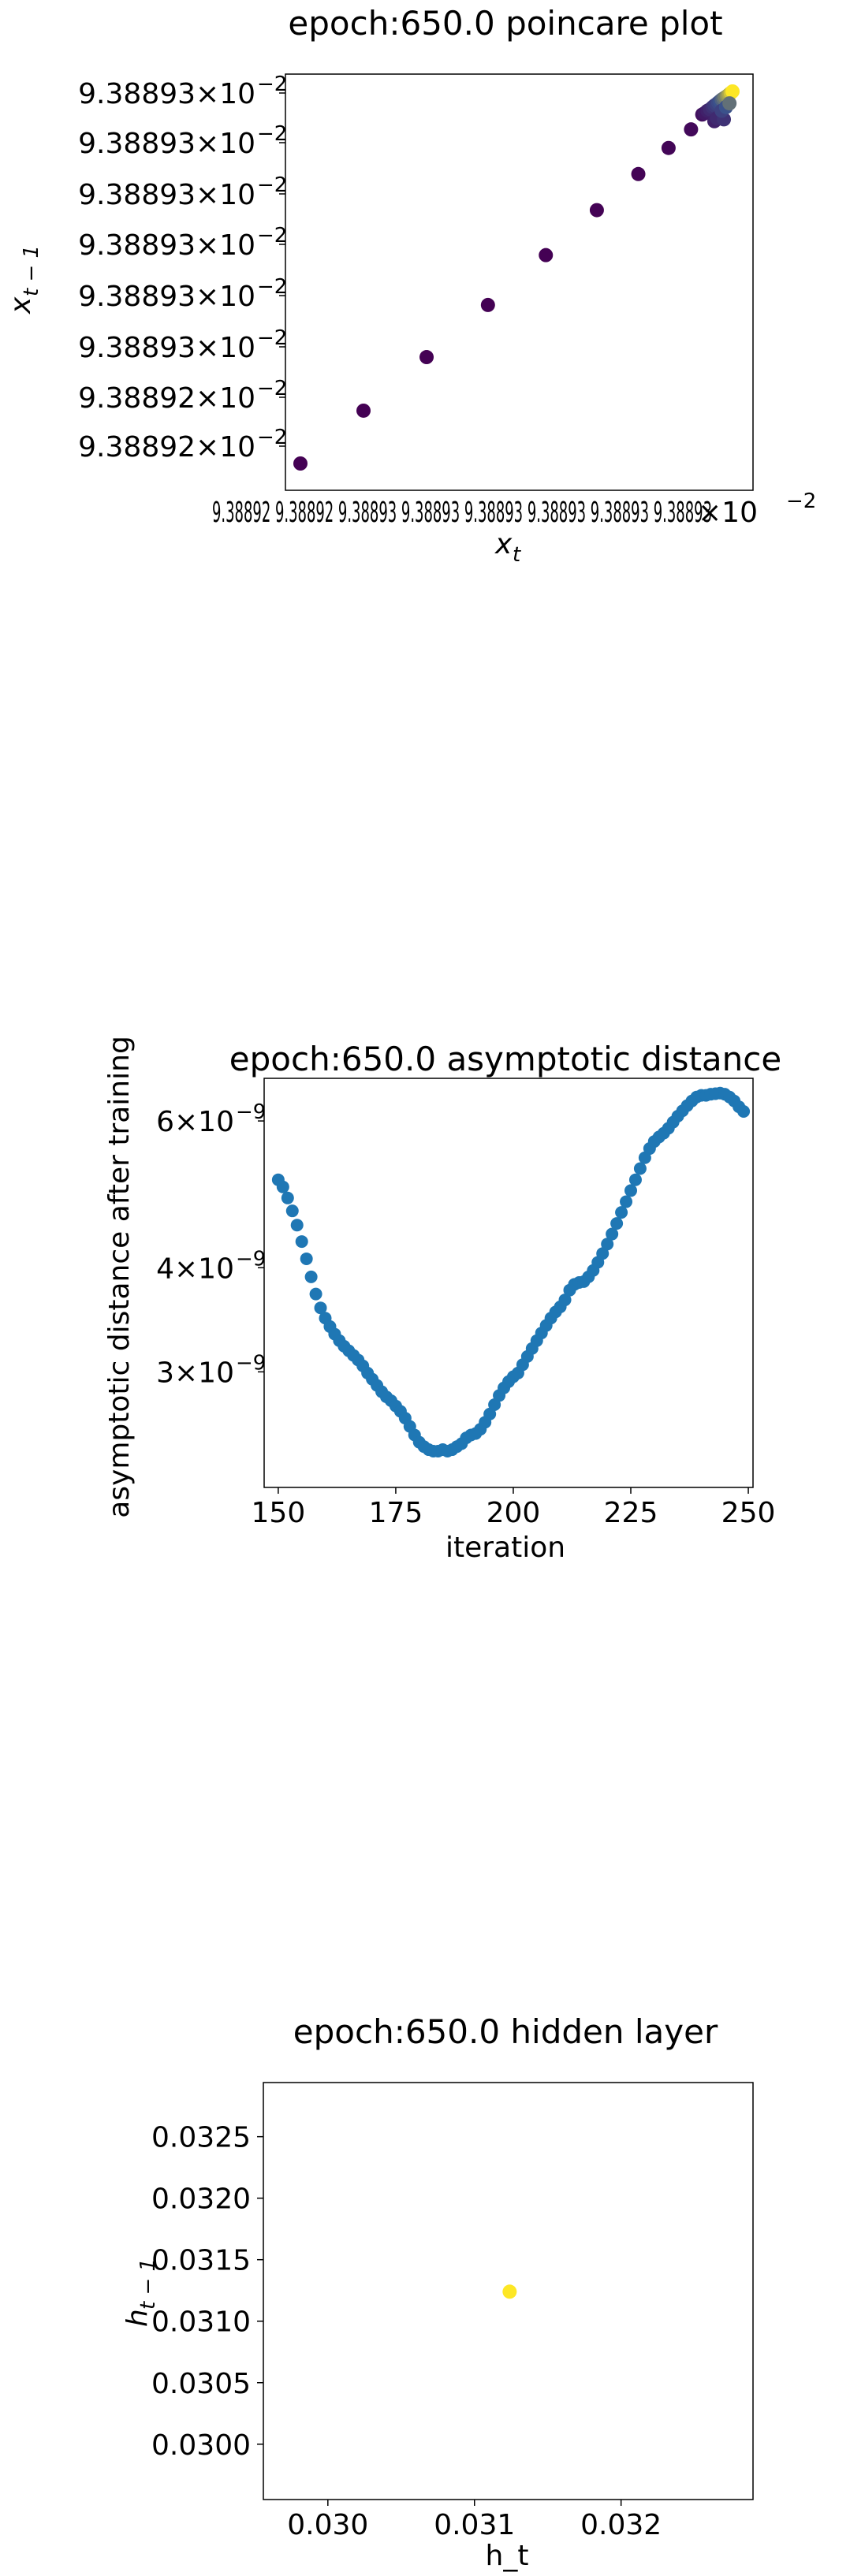 The width and height of the screenshot is (850, 2576). What do you see at coordinates (505, 1059) in the screenshot?
I see `asymptotic-distance-title: epoch:650.0 asymptotic distance` at bounding box center [505, 1059].